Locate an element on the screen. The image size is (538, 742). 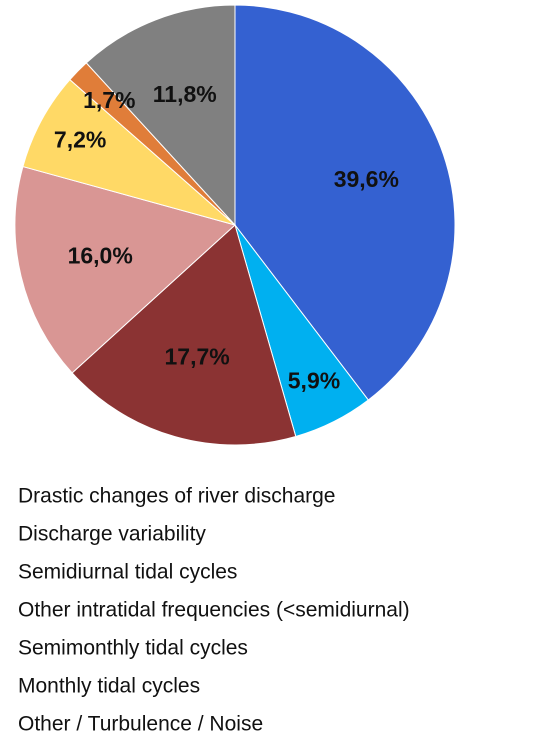
data-label: 17,7% is located at coordinates (197, 356).